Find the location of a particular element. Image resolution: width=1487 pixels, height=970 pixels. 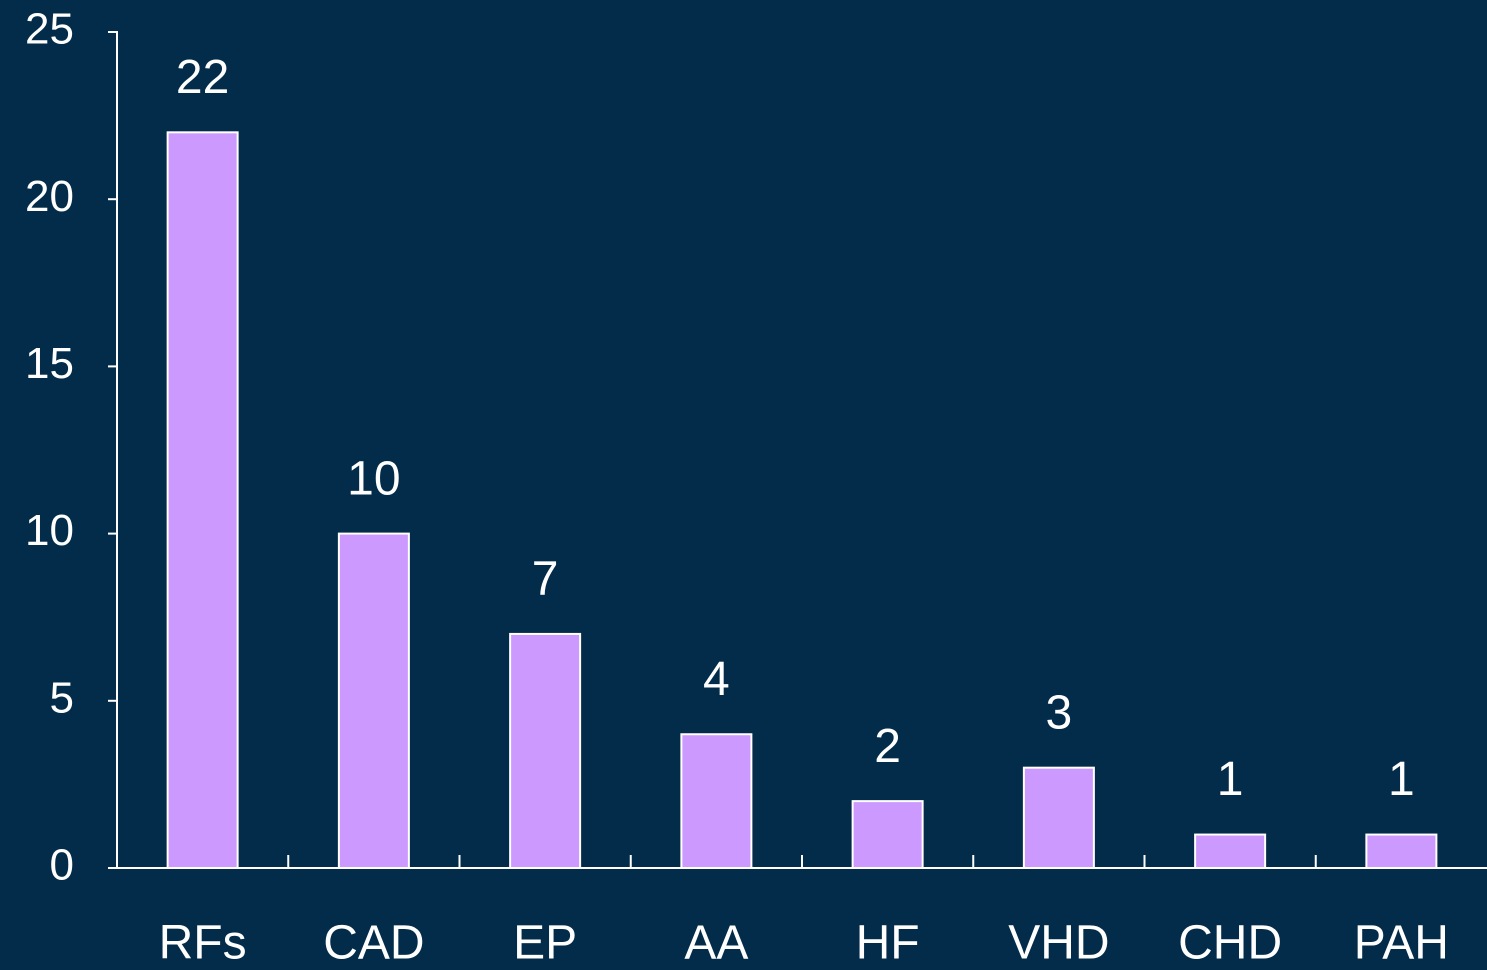

x-tick-label: VHD is located at coordinates (1058, 943).